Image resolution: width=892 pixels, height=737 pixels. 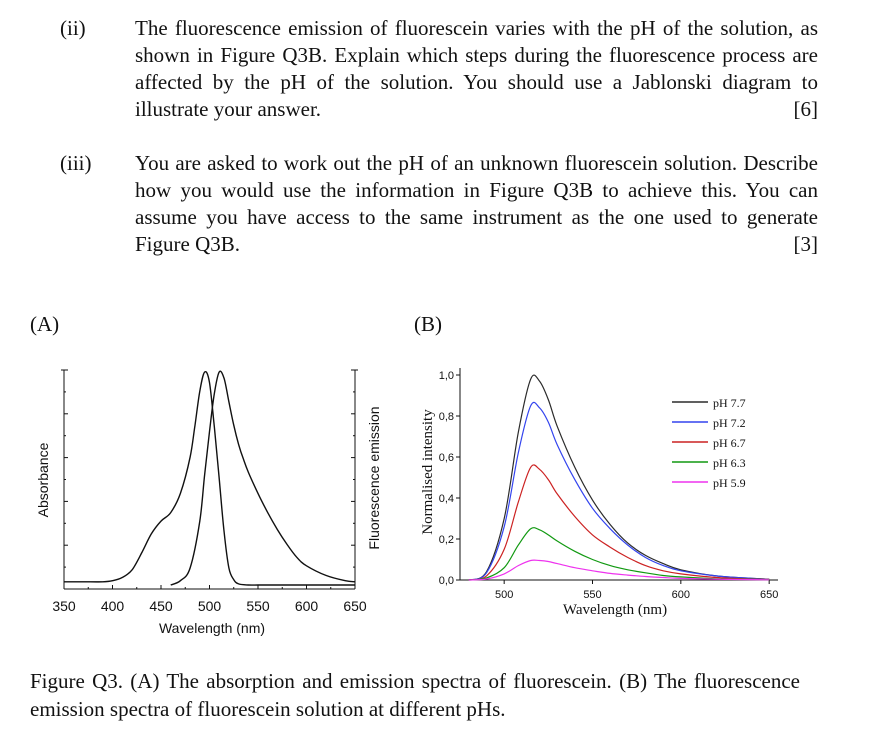 I want to click on chart-b-ylabel: Normalised intensity, so click(x=428, y=472).